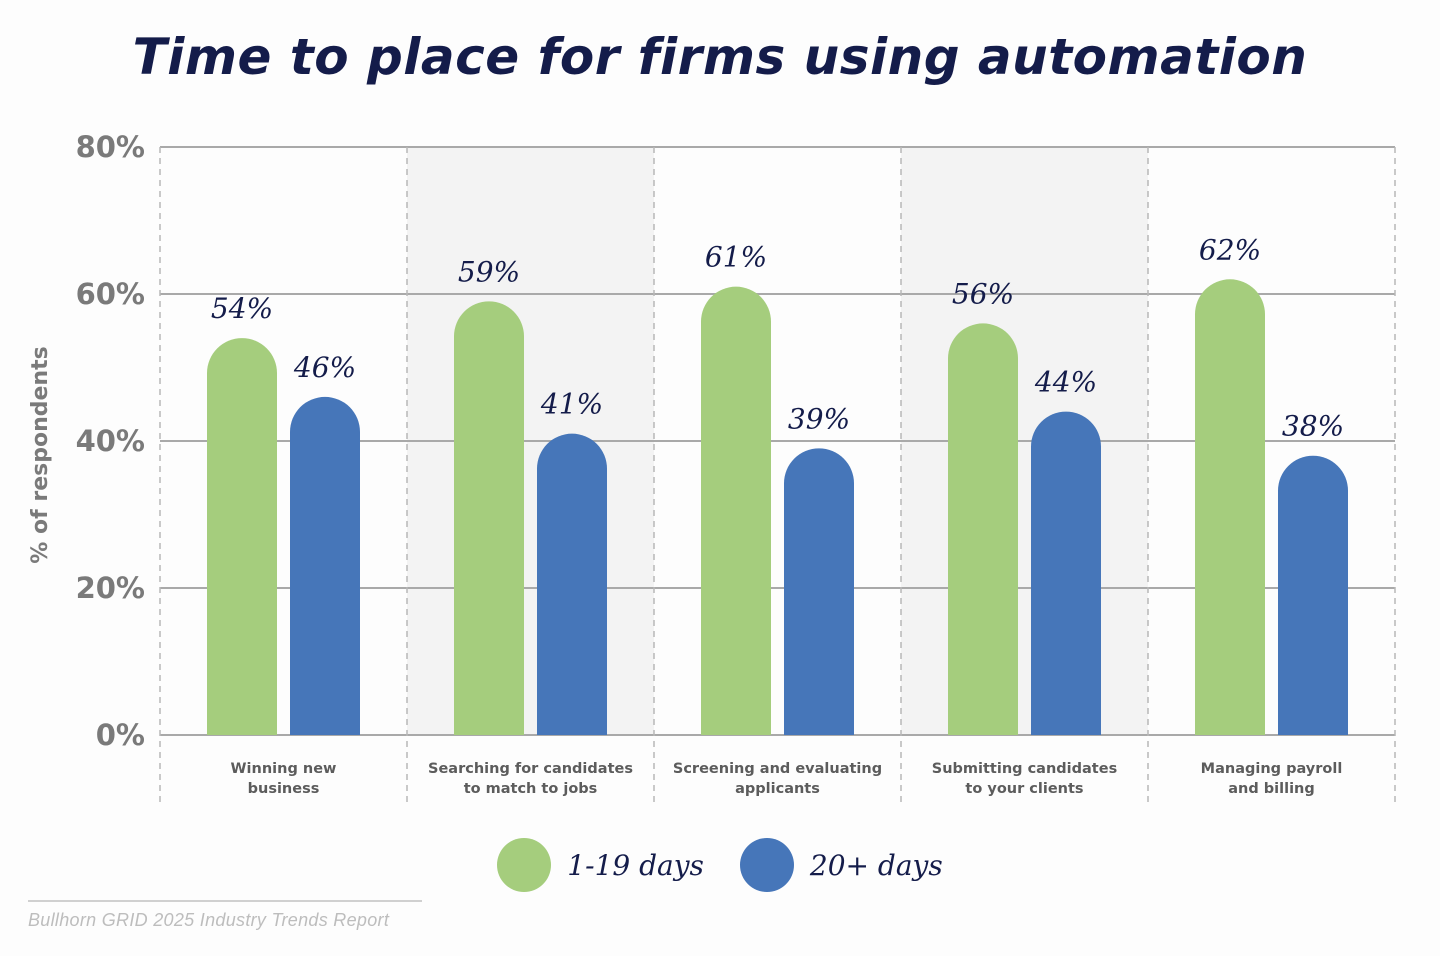 This screenshot has width=1440, height=956. Describe the element at coordinates (225, 901) in the screenshot. I see `source-divider` at that location.